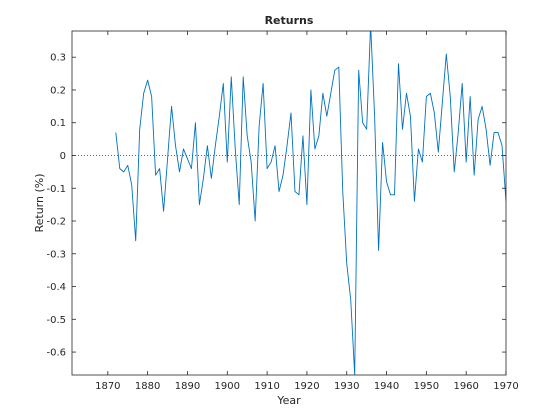 Image resolution: width=560 pixels, height=420 pixels. What do you see at coordinates (306, 386) in the screenshot?
I see `x-tick-label: 1920` at bounding box center [306, 386].